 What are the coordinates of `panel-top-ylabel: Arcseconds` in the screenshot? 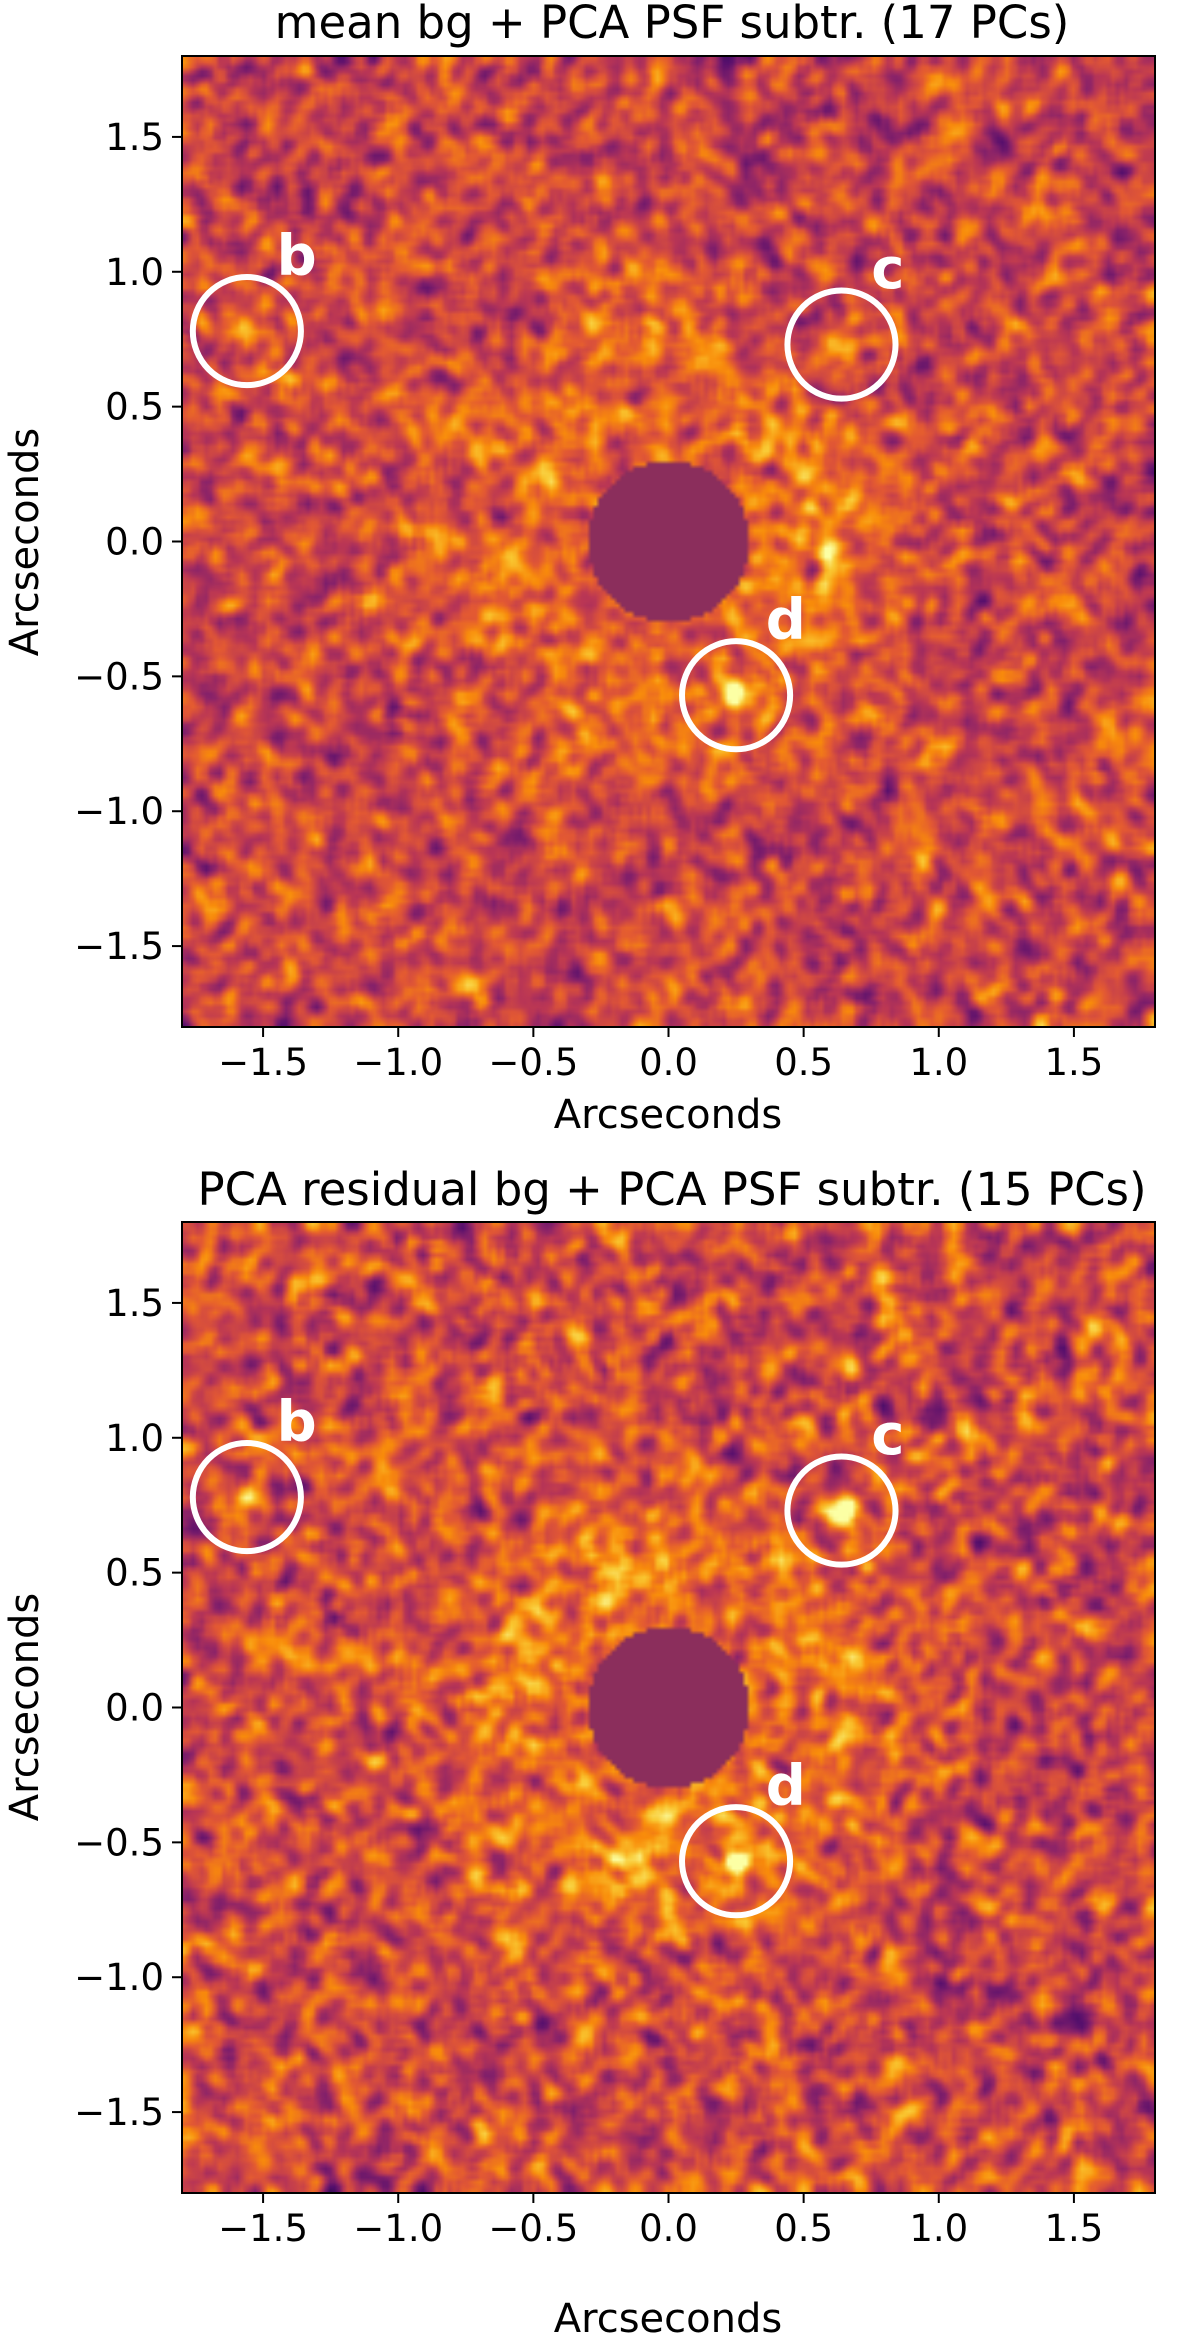 It's located at (25, 542).